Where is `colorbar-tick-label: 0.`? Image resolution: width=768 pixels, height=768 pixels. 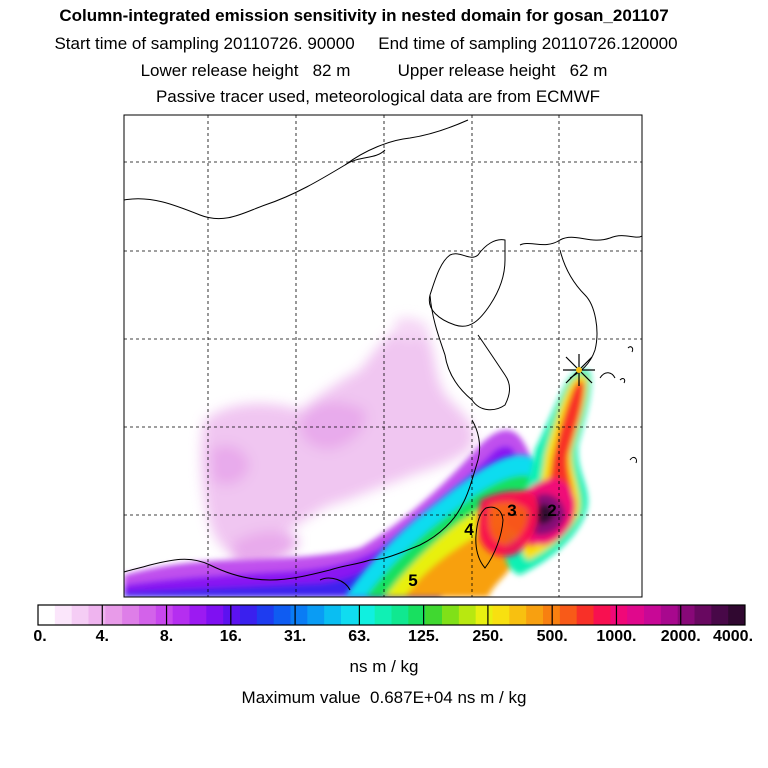 colorbar-tick-label: 0. is located at coordinates (40, 636).